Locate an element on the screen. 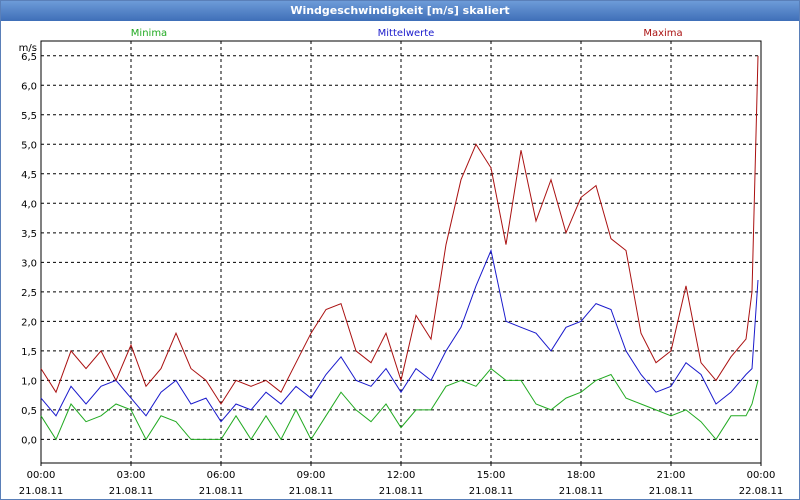 This screenshot has height=500, width=800. y-tick-label: 6,0 is located at coordinates (29, 86).